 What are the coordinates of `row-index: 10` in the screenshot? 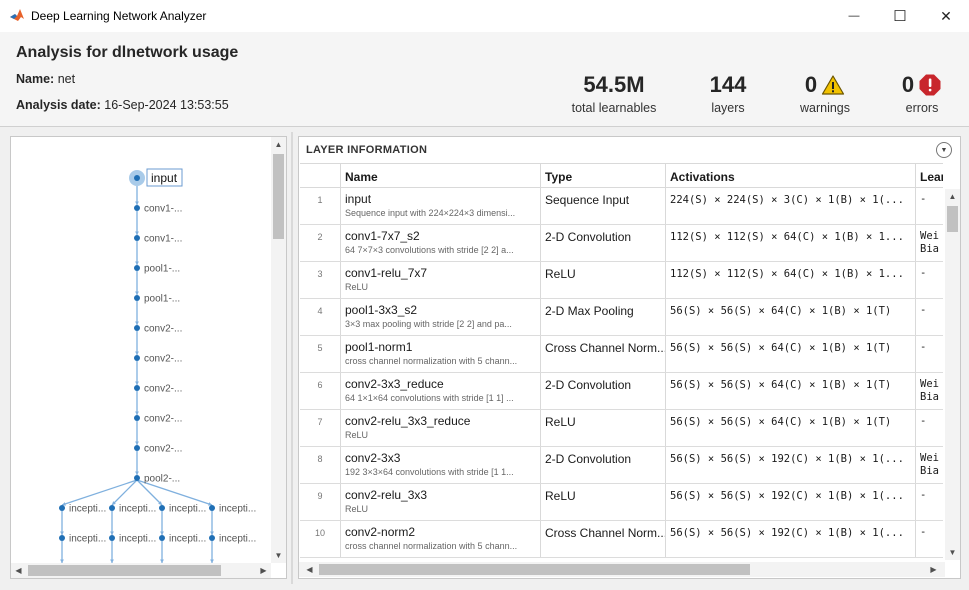 It's located at (320, 539).